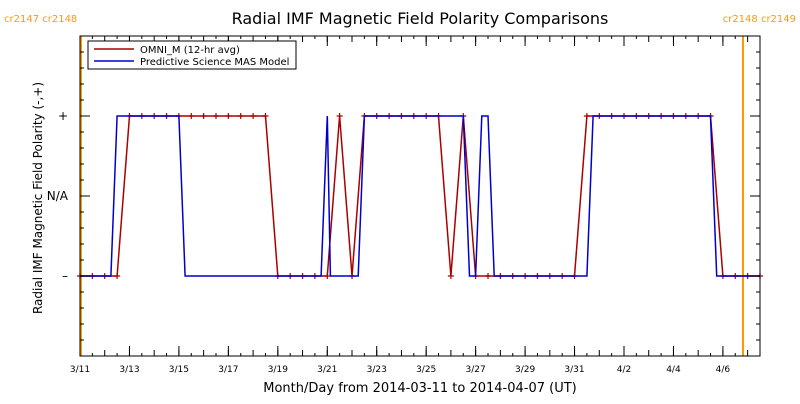  I want to click on y-tick-label: +, so click(63, 116).